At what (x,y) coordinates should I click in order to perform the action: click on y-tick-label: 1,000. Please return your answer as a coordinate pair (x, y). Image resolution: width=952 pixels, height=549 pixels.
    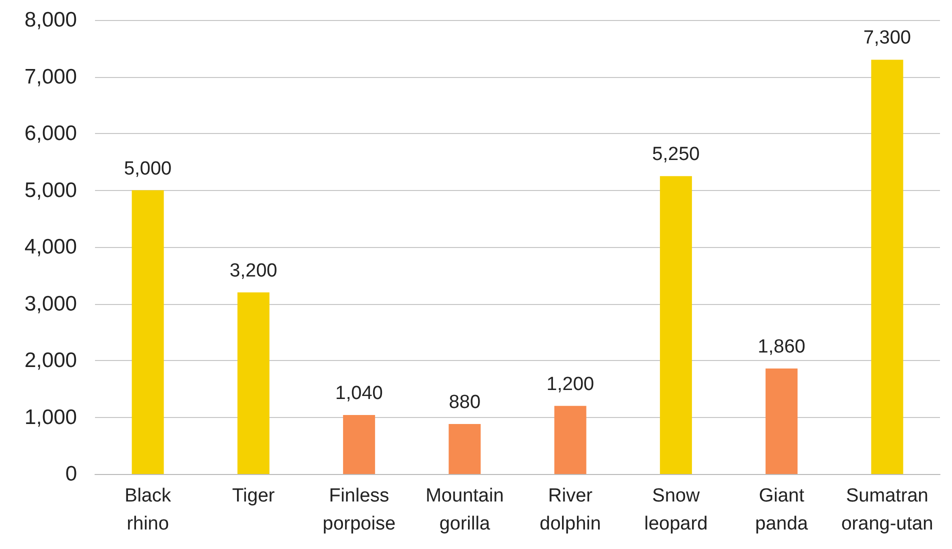
    Looking at the image, I should click on (50, 417).